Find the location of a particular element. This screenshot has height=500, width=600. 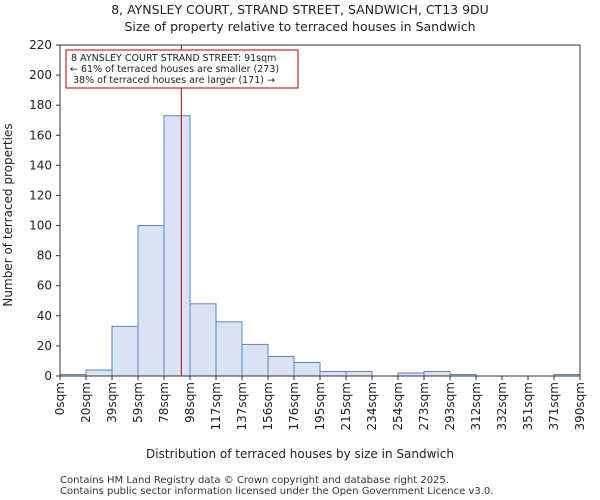

bar-273sqm is located at coordinates (437, 373).